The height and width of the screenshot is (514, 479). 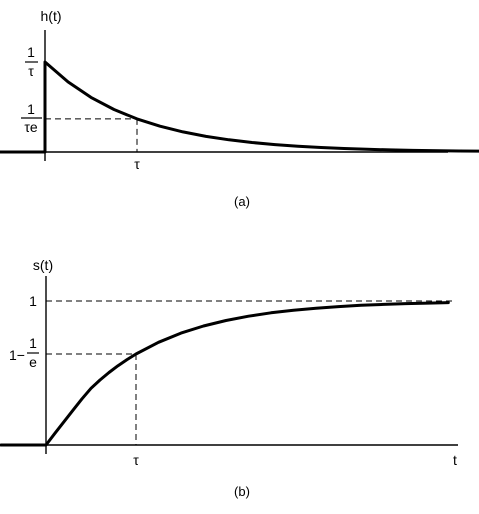 I want to click on y-tick-1-numerator: 1, so click(x=31, y=52).